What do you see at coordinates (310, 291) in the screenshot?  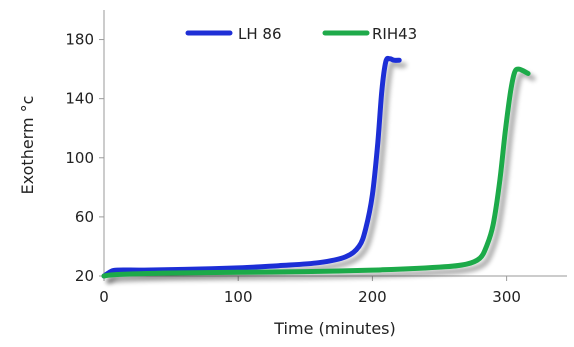 I see `x-ticks: 0 100 200 300` at bounding box center [310, 291].